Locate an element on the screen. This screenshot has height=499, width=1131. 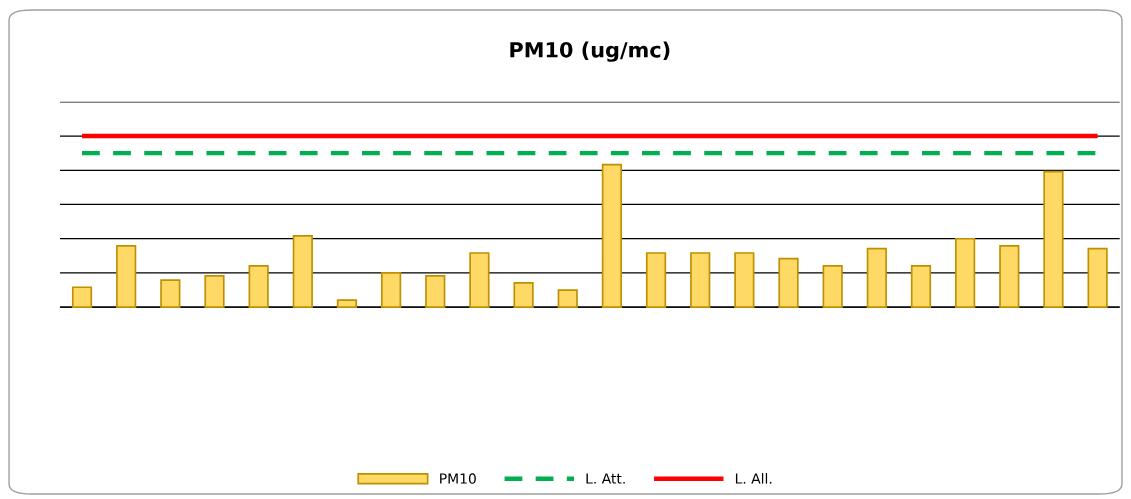
legend-label: PM10 is located at coordinates (458, 478).